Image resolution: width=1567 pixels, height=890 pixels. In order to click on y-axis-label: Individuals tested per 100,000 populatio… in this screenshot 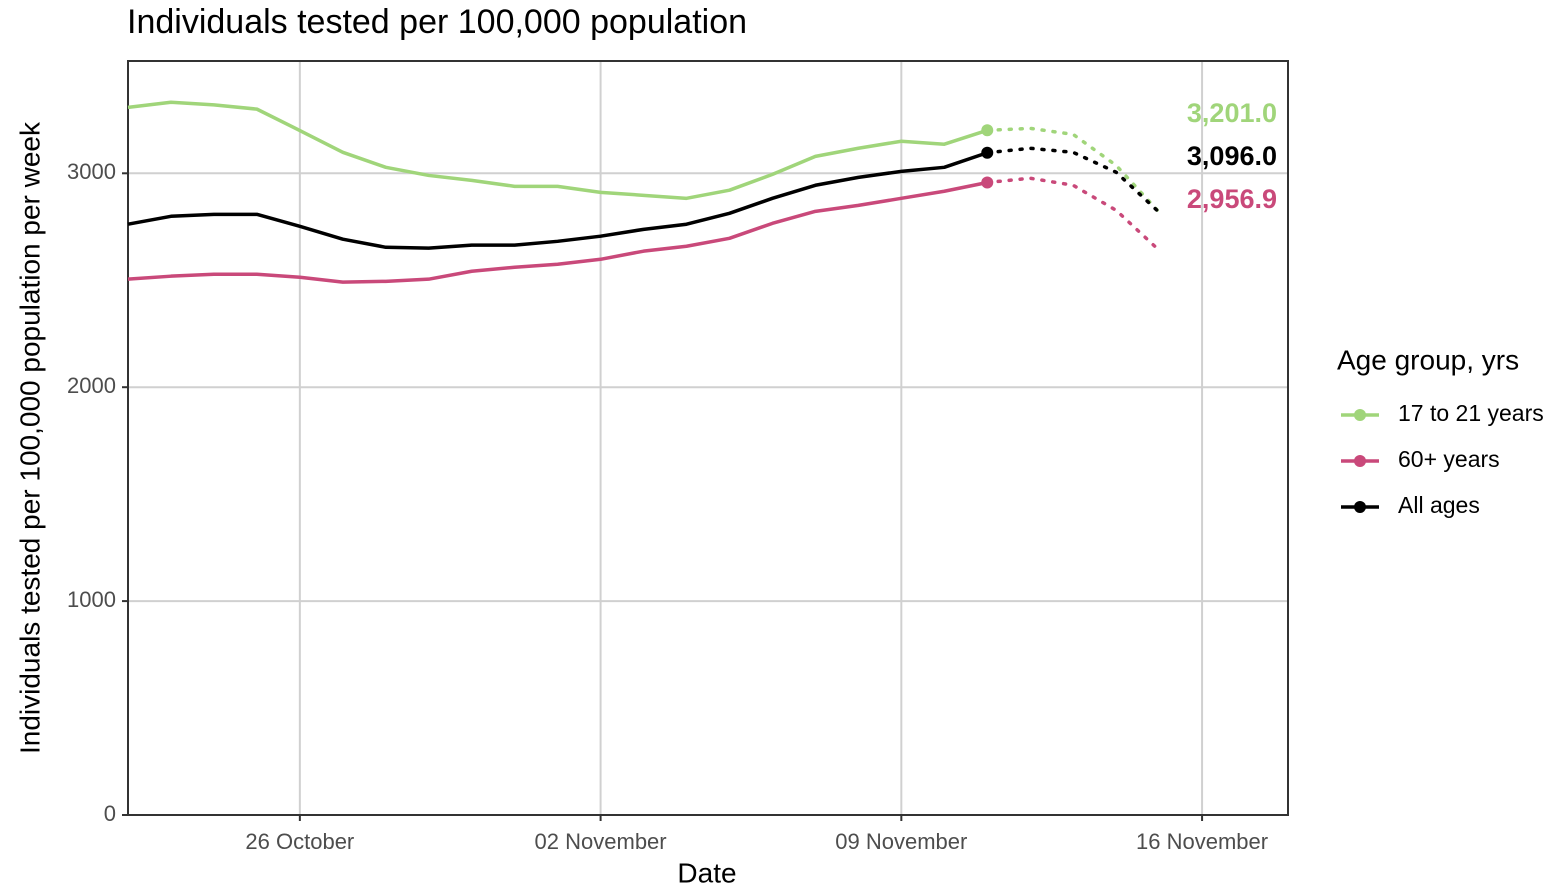, I will do `click(29, 437)`.